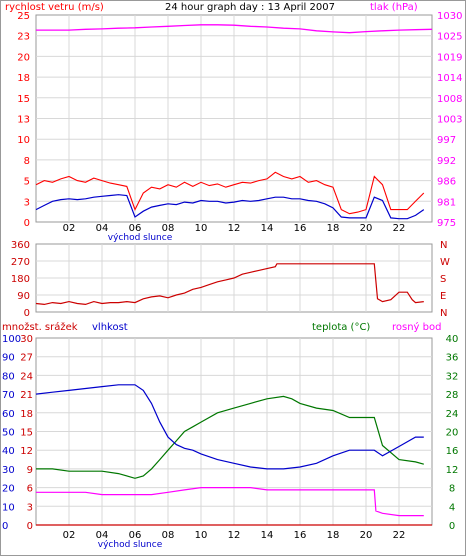 This screenshot has height=556, width=466. What do you see at coordinates (30, 526) in the screenshot?
I see `rain-tick: 0` at bounding box center [30, 526].